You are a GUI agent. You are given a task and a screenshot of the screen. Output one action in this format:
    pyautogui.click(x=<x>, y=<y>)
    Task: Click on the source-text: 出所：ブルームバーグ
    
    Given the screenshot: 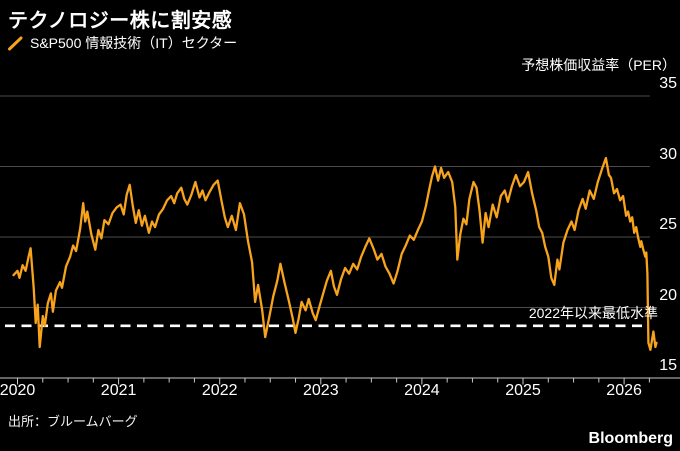 What is the action you would take?
    pyautogui.click(x=73, y=421)
    